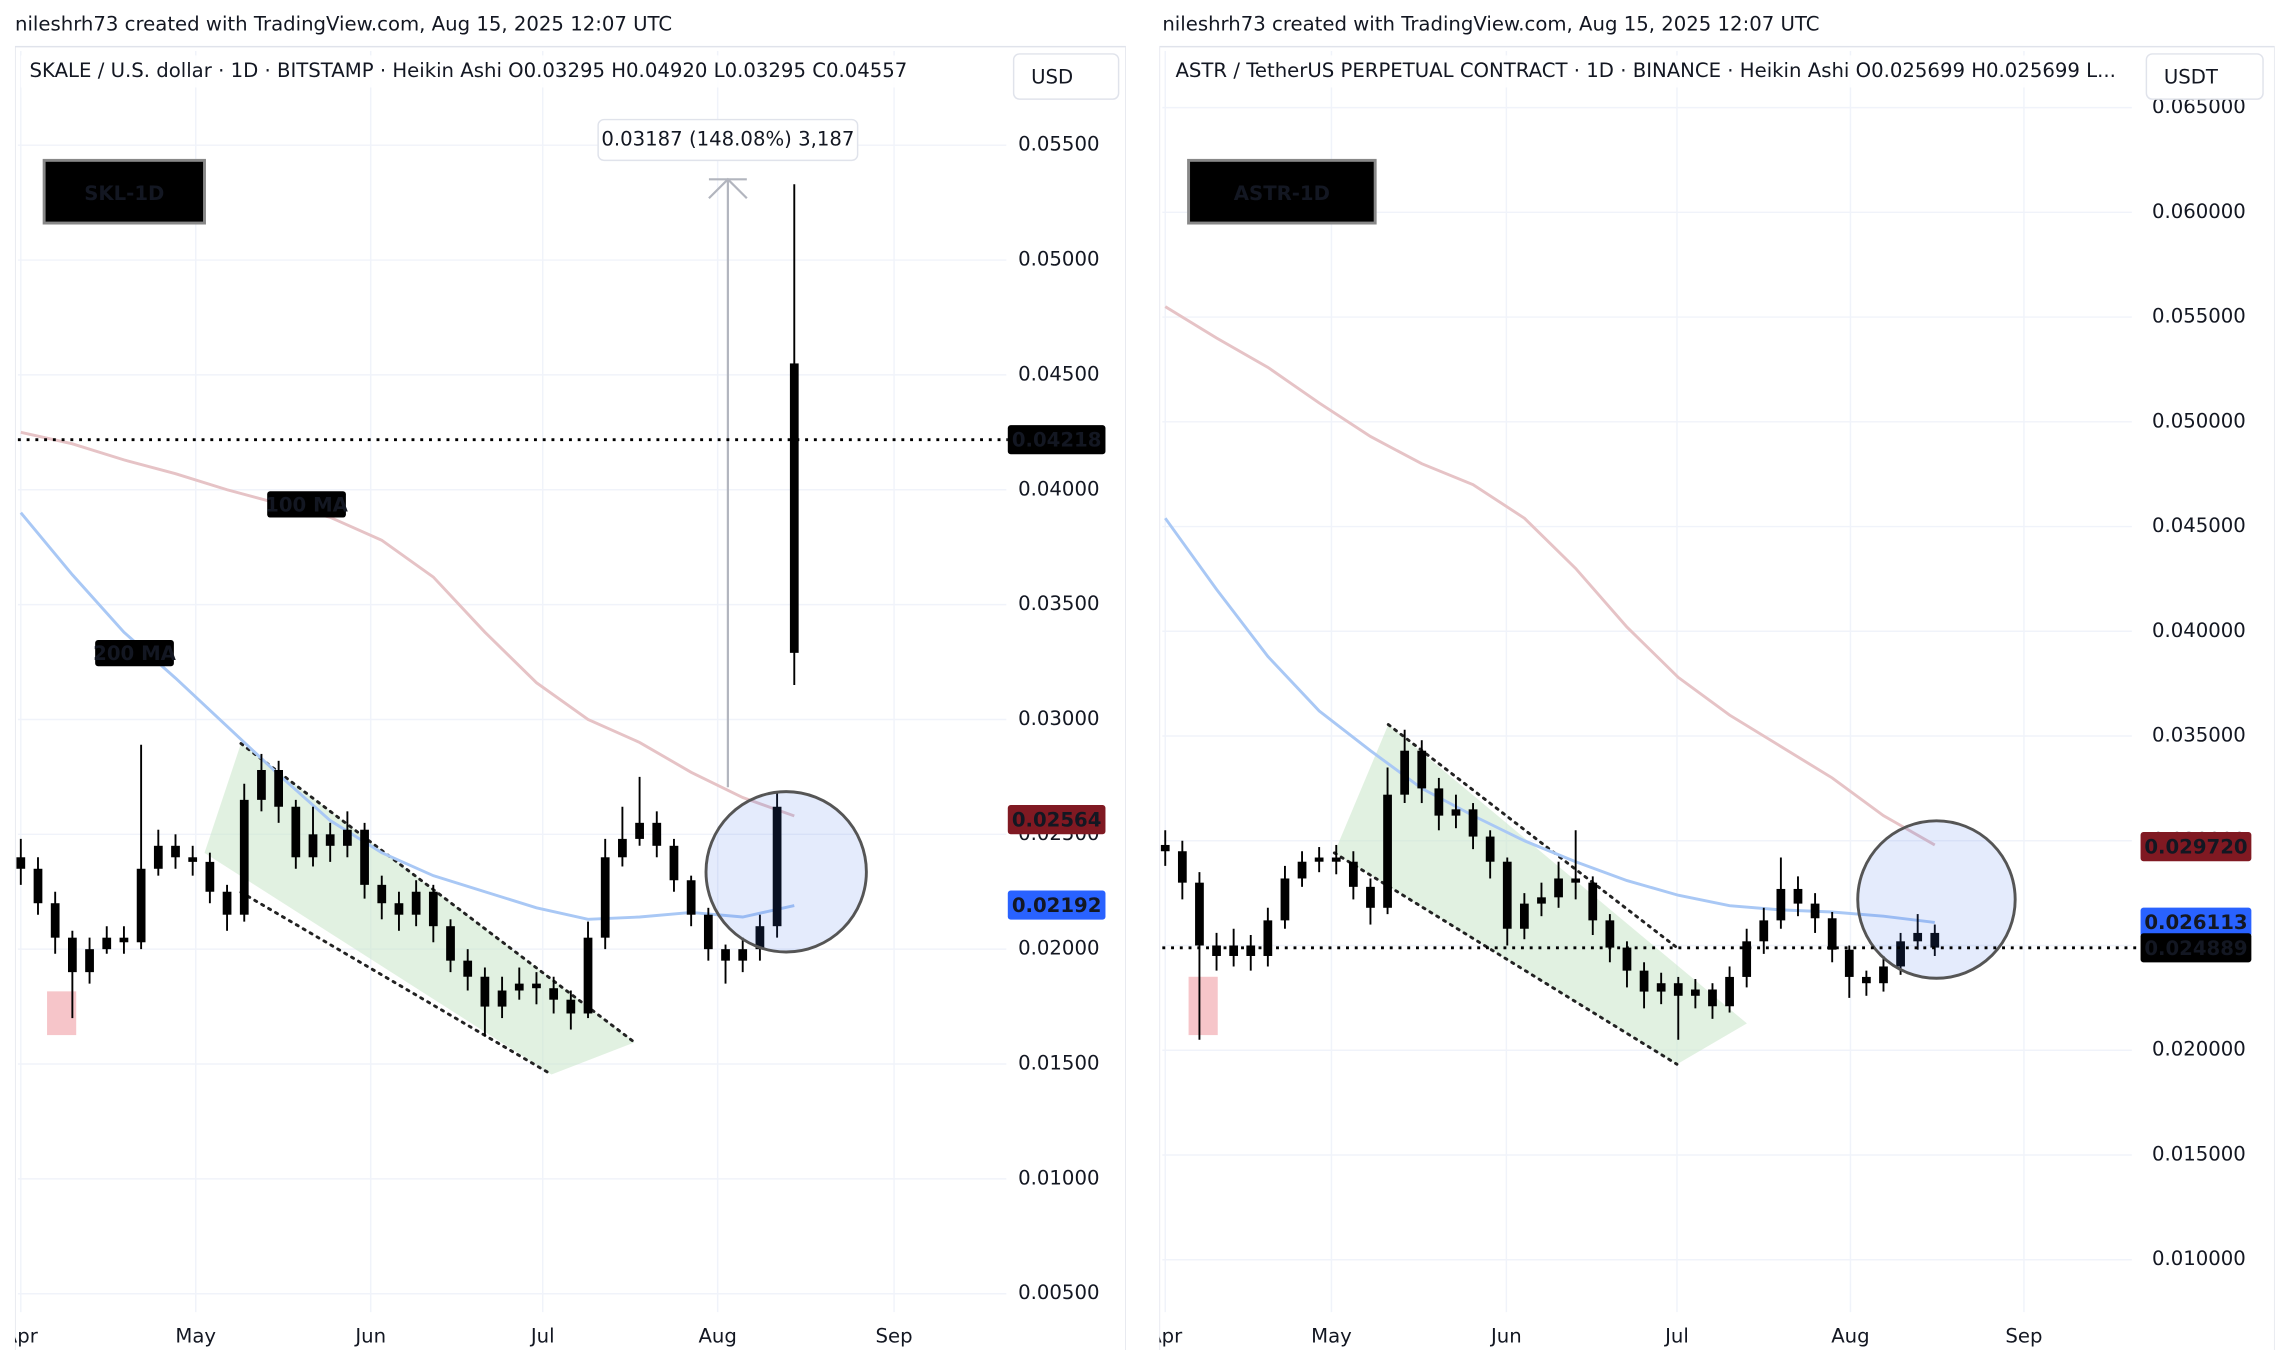 This screenshot has height=1350, width=2278. What do you see at coordinates (2199, 420) in the screenshot?
I see `y-tick-label: 0.050000` at bounding box center [2199, 420].